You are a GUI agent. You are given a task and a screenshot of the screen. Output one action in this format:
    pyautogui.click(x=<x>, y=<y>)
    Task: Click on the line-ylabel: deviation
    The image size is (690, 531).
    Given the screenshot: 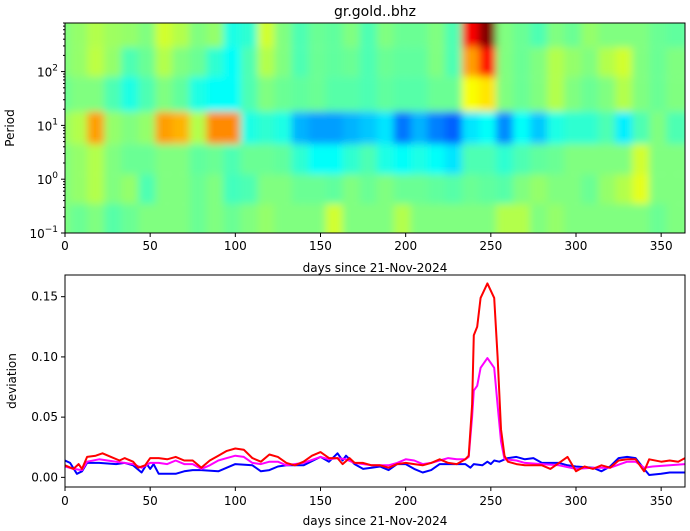 What is the action you would take?
    pyautogui.click(x=12, y=381)
    